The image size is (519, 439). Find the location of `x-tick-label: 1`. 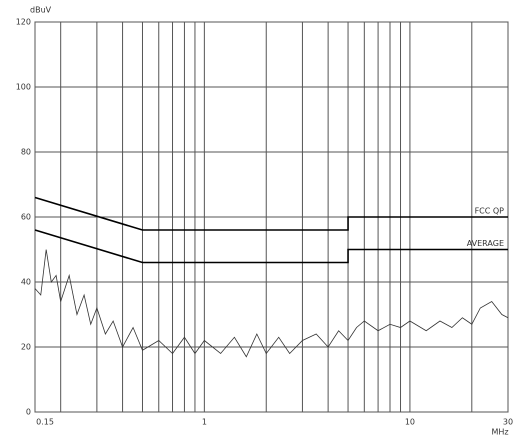

x-tick-label: 1 is located at coordinates (204, 422).